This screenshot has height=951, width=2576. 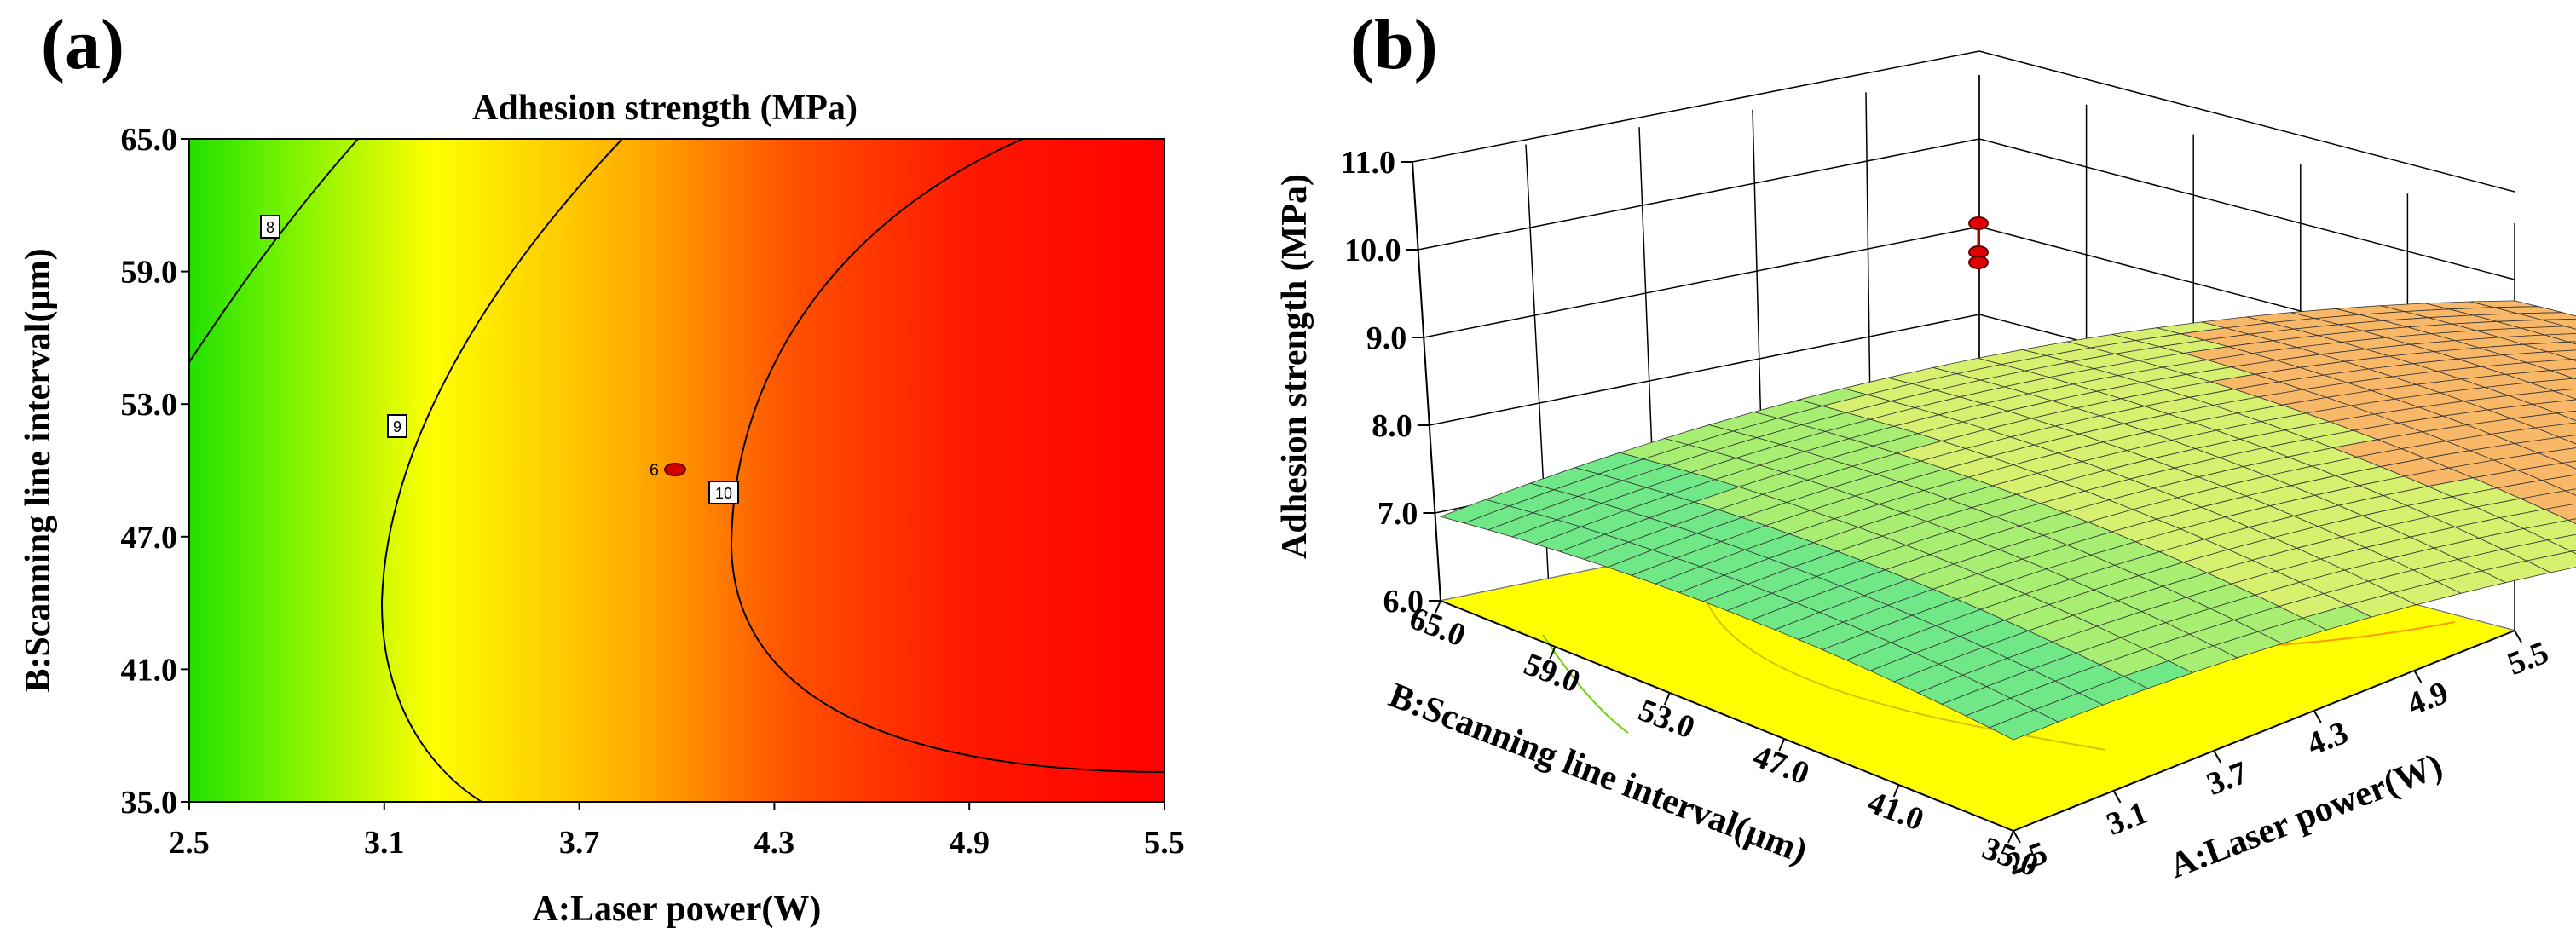 What do you see at coordinates (384, 843) in the screenshot?
I see `contour-x-tick-label: 3.1` at bounding box center [384, 843].